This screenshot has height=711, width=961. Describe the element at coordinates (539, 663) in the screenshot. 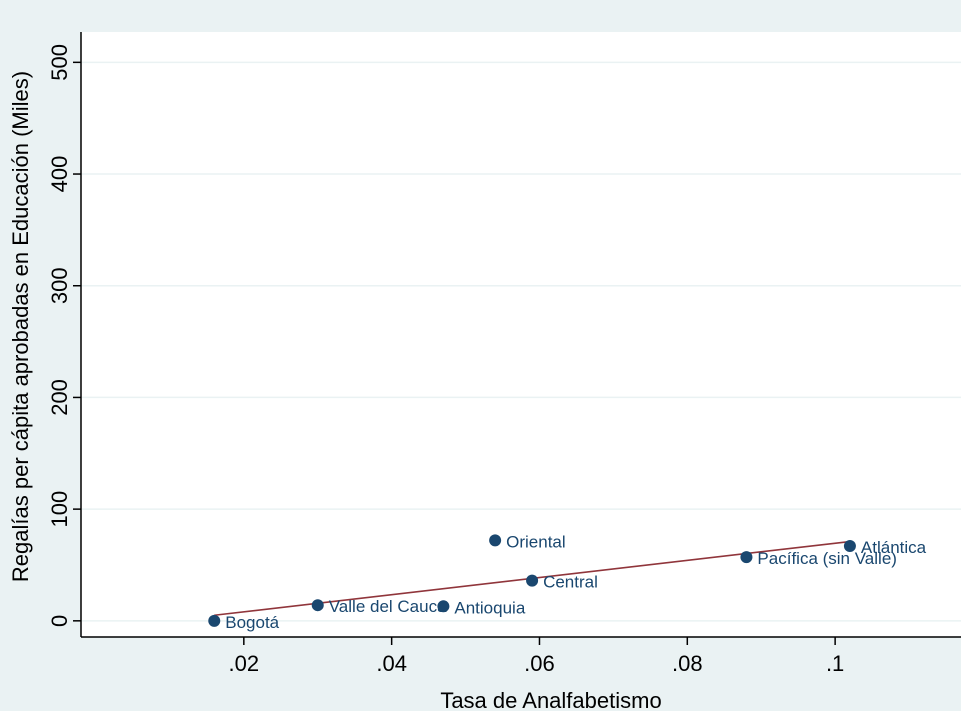

I see `x-tick-label: .06` at that location.